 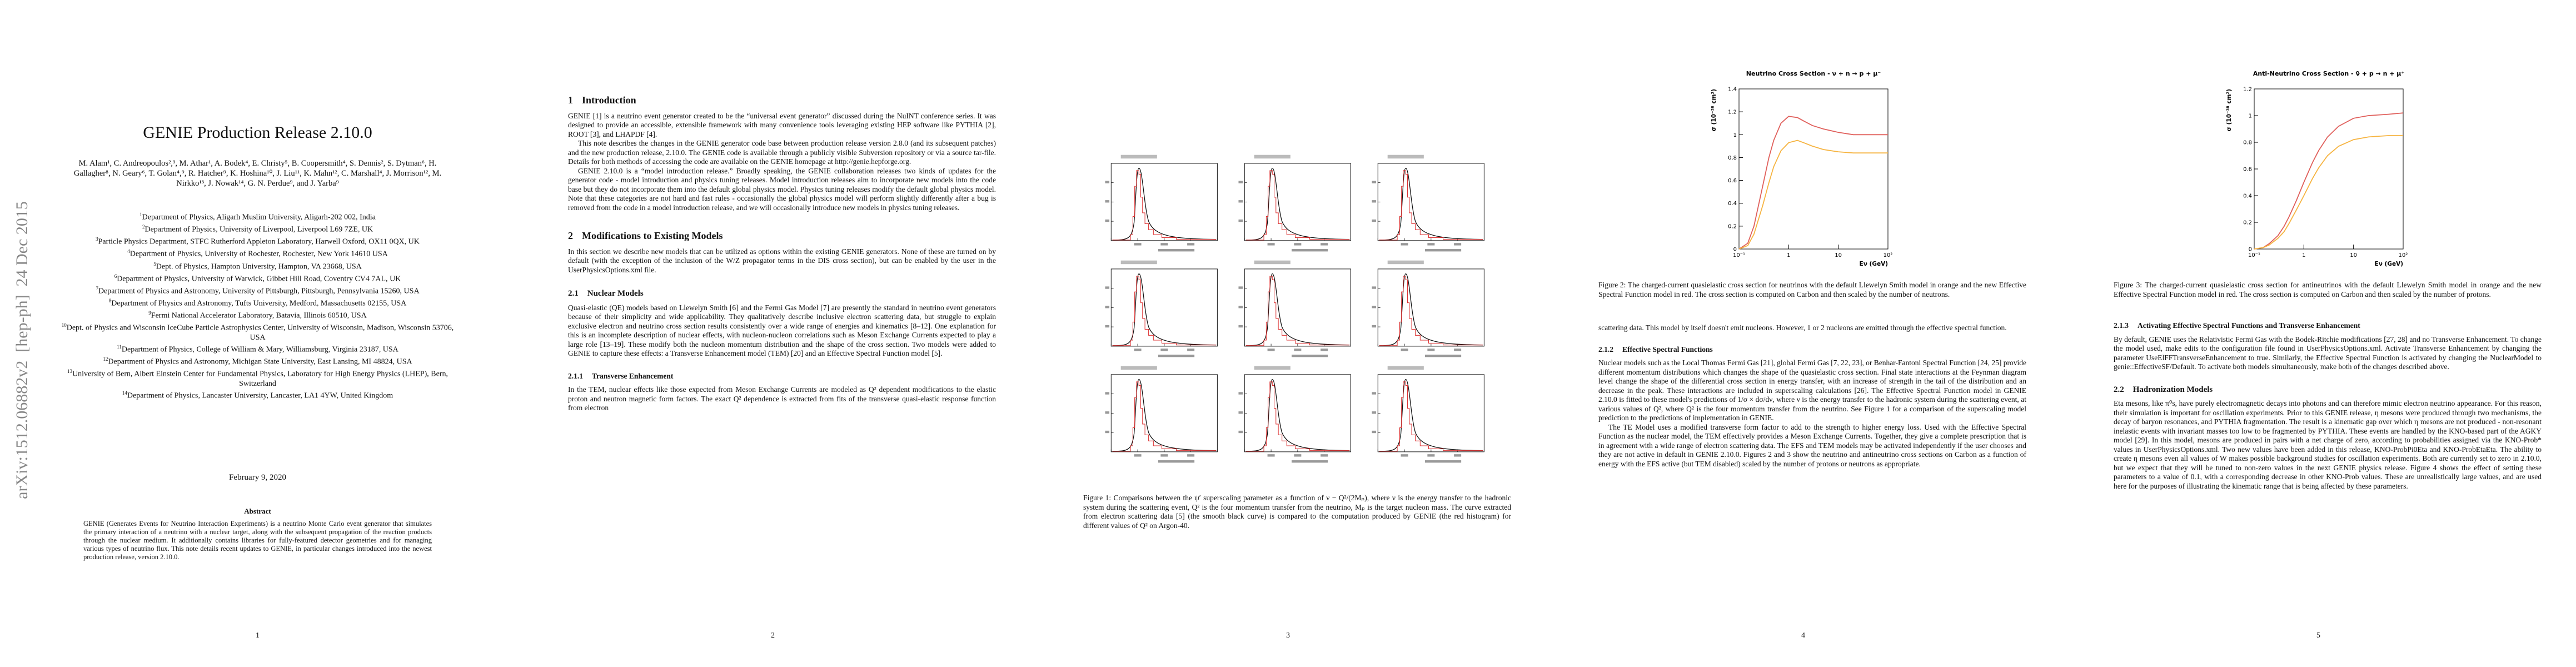 I want to click on affiliation-mark: 9, so click(x=149, y=313).